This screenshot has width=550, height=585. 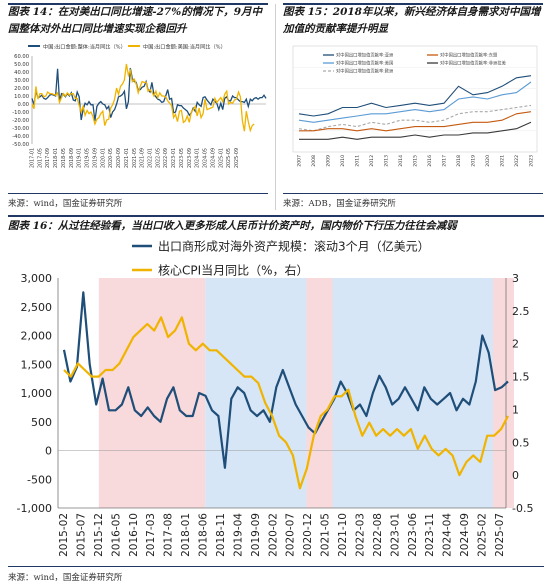 What do you see at coordinates (72, 158) in the screenshot?
I see `fig14-x-tick-5: 2018-09` at bounding box center [72, 158].